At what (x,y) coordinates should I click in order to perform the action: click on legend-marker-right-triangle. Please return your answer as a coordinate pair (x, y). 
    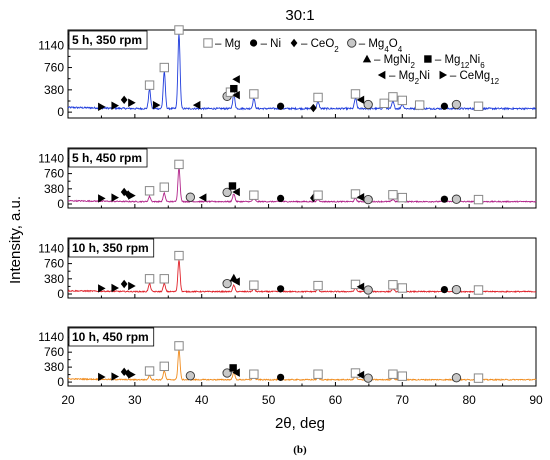
    Looking at the image, I should click on (443, 75).